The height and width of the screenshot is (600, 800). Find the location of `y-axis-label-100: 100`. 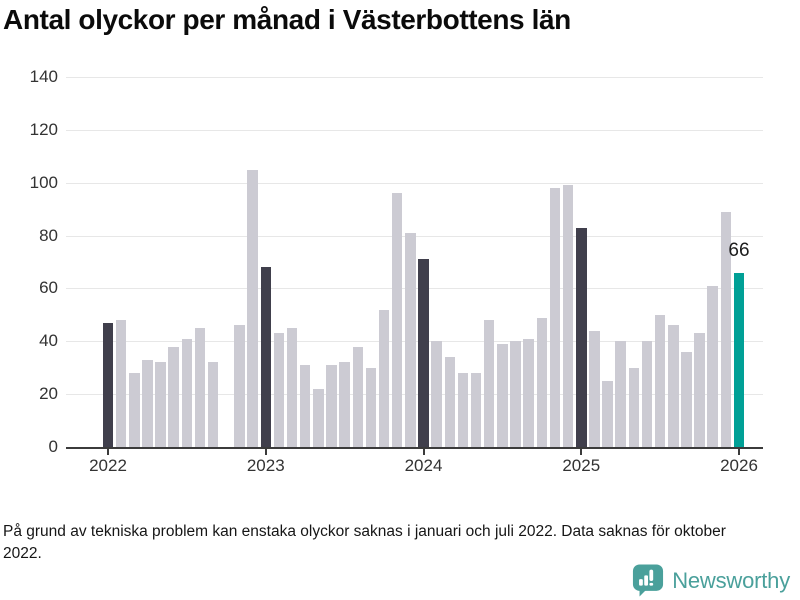

y-axis-label-100: 100 is located at coordinates (43, 182).